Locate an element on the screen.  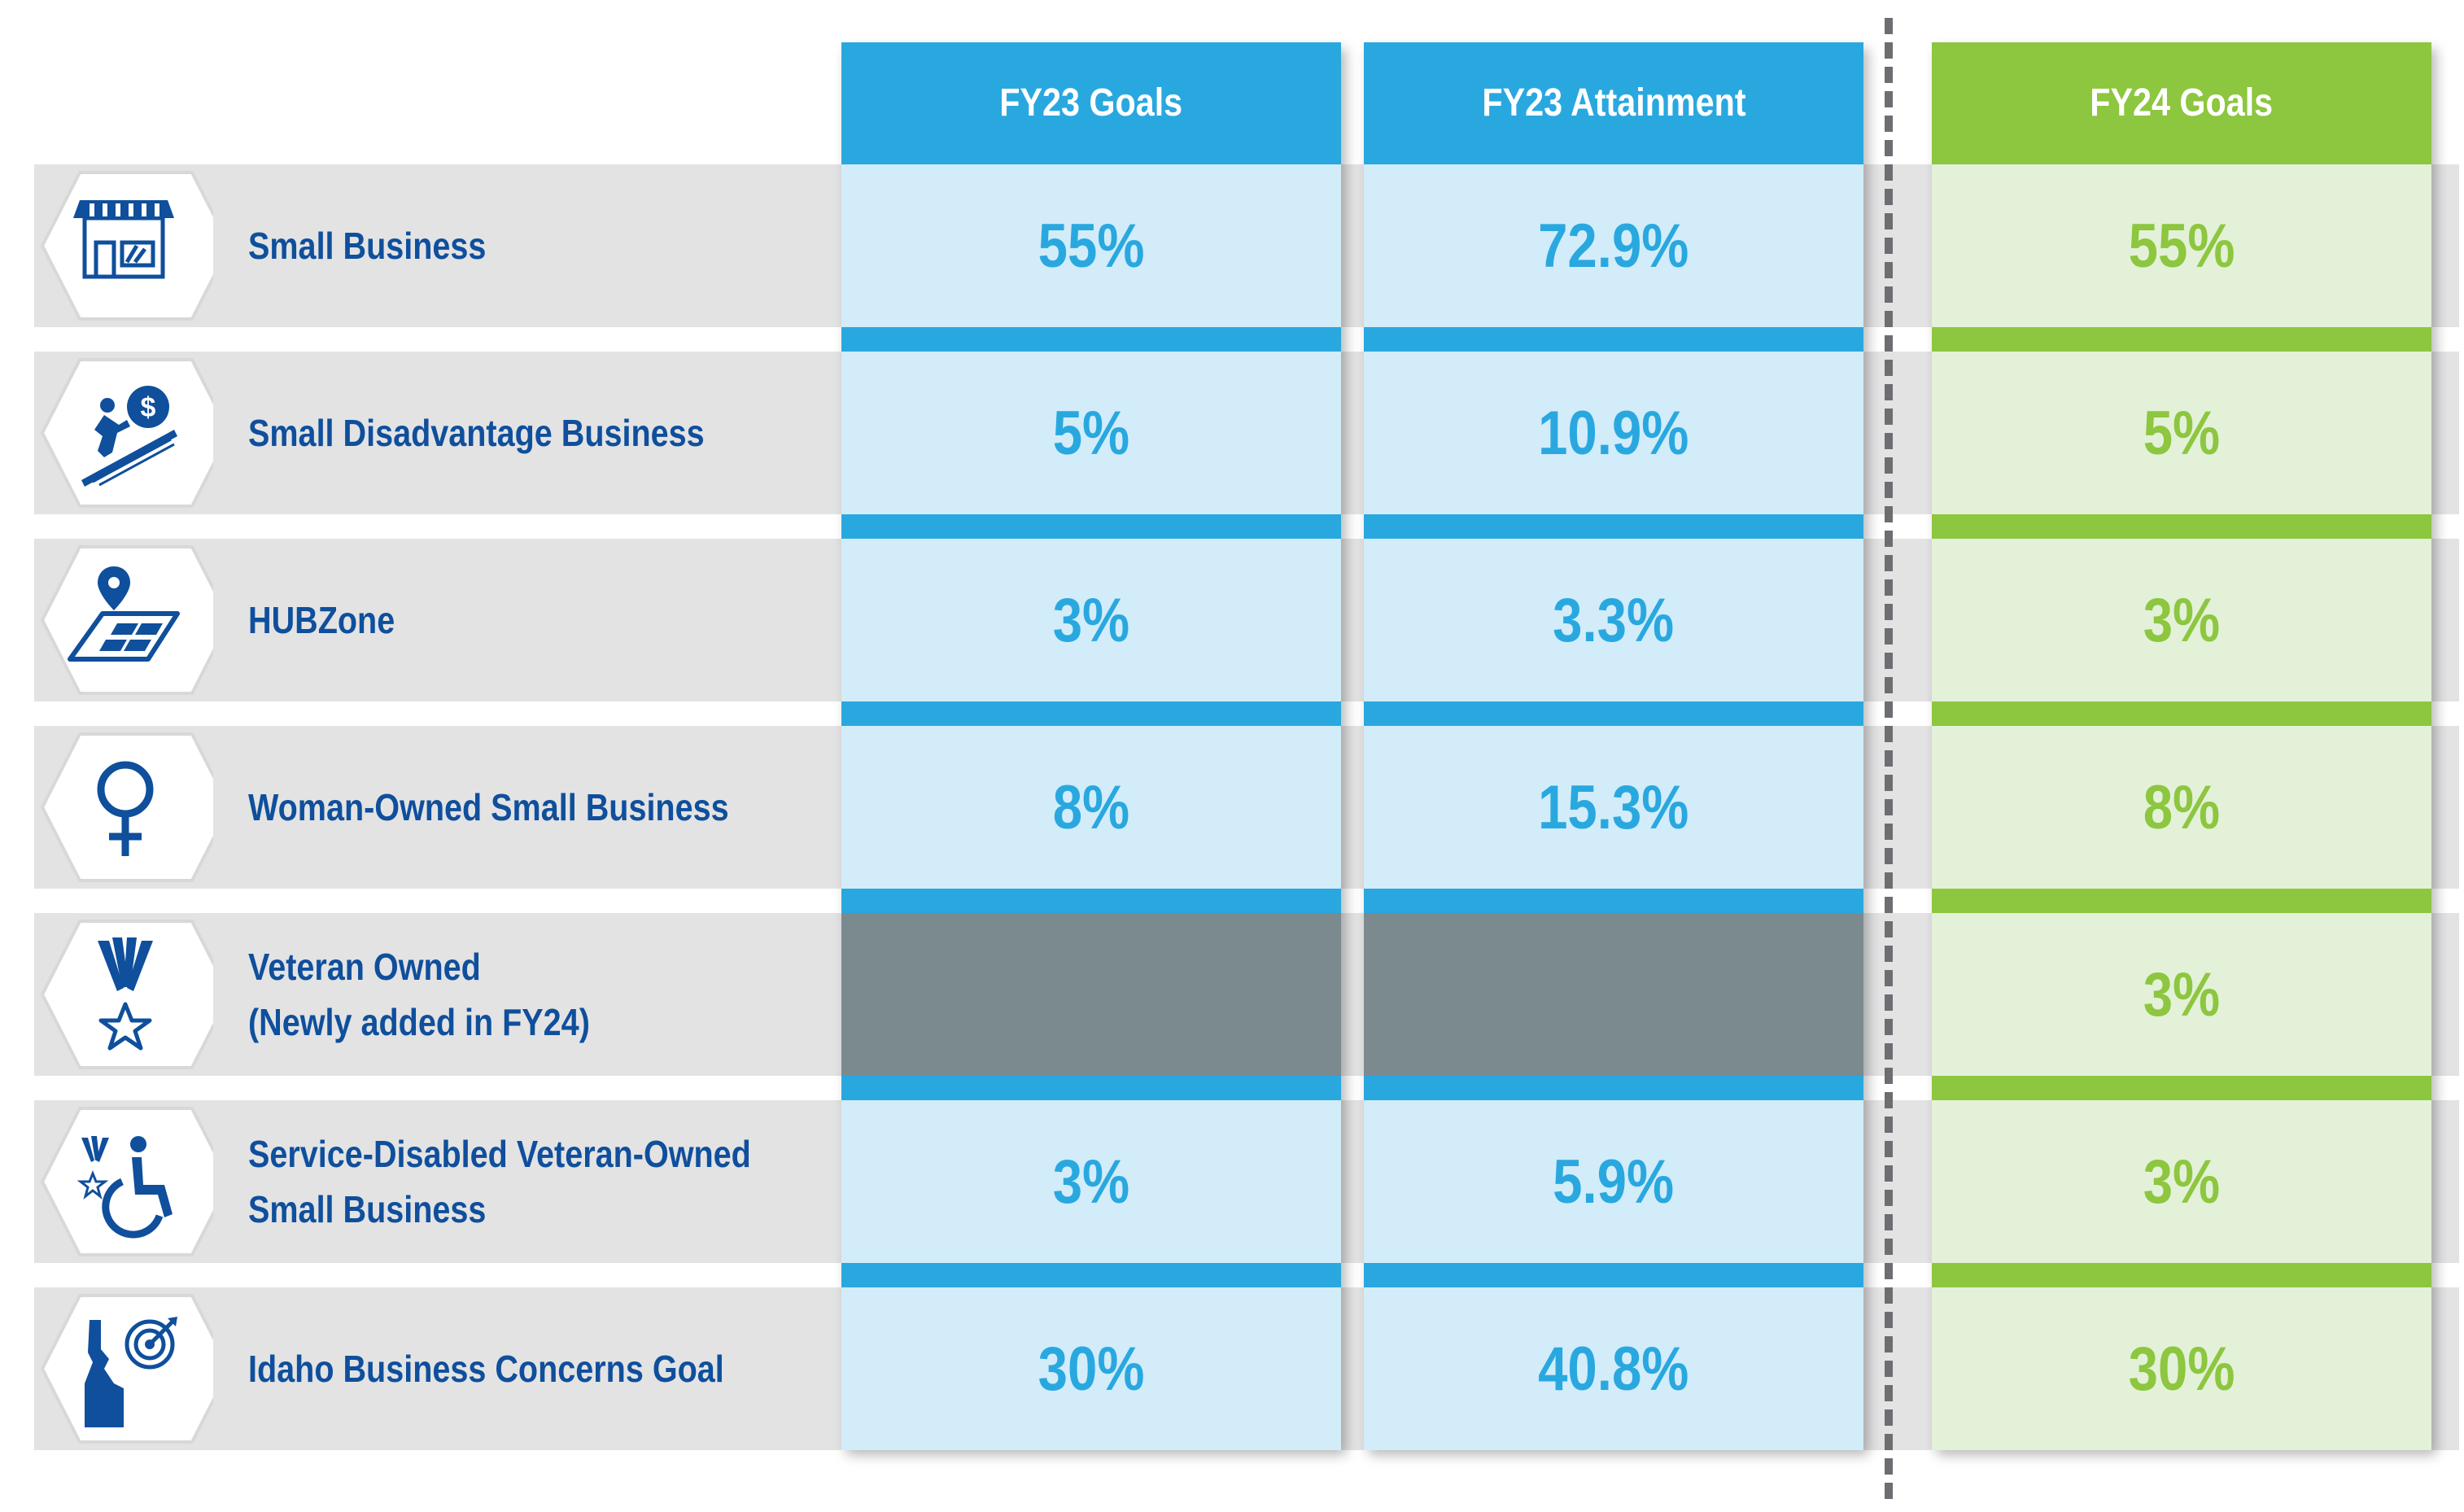
value-cell-fy23_attainment: 3.3% is located at coordinates (1614, 620).